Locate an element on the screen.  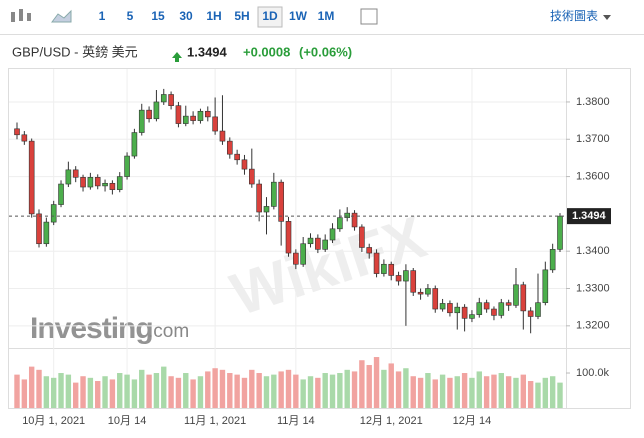
interval: 1W is located at coordinates (298, 16).